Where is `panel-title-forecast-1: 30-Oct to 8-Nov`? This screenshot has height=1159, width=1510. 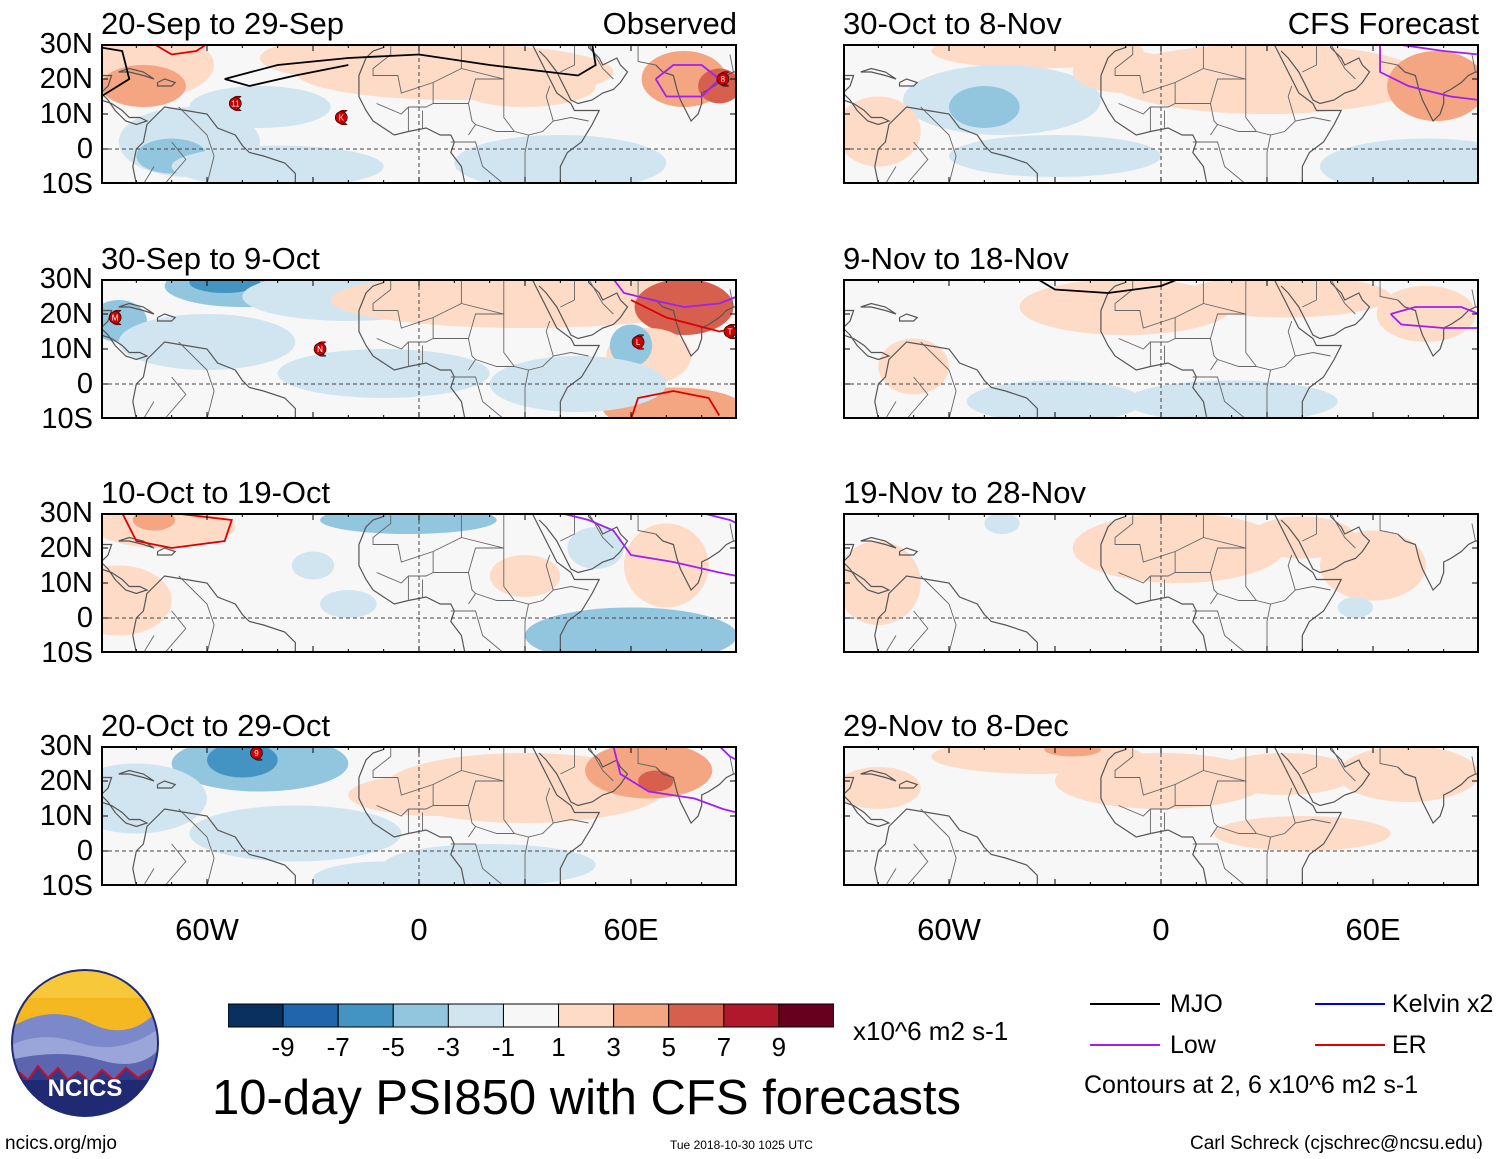
panel-title-forecast-1: 30-Oct to 8-Nov is located at coordinates (952, 23).